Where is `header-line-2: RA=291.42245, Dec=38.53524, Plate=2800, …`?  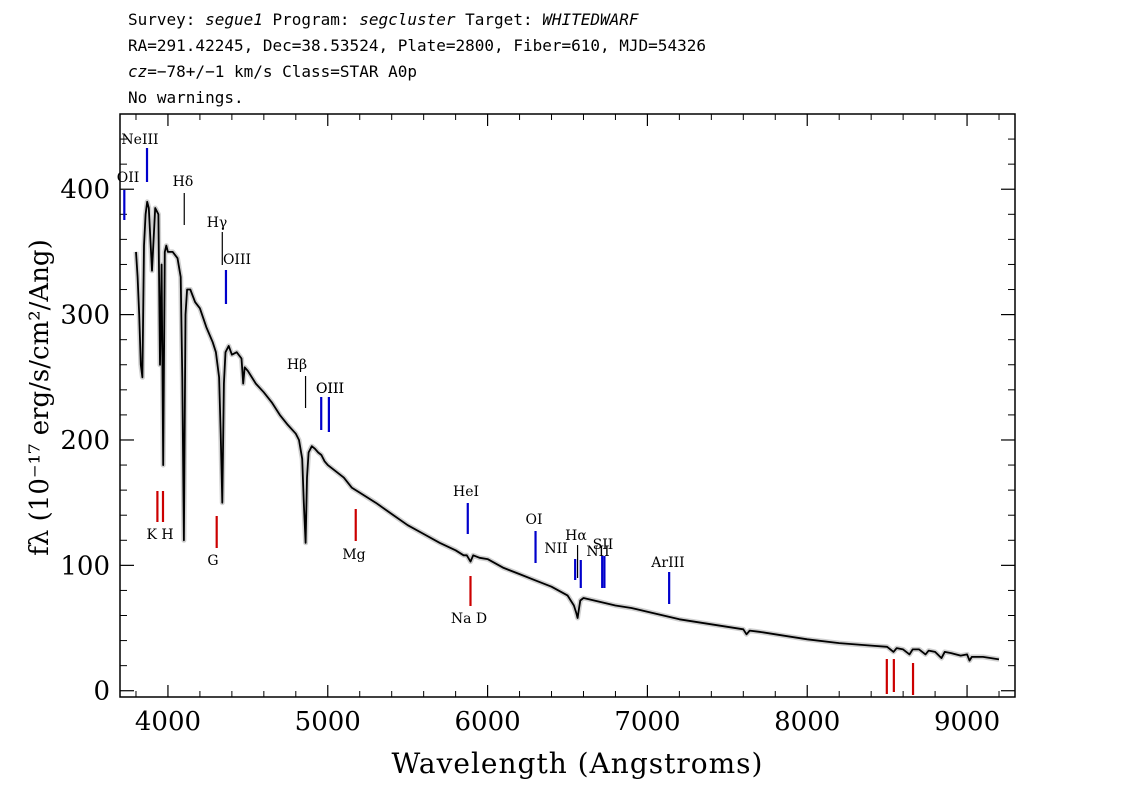
header-line-2: RA=291.42245, Dec=38.53524, Plate=2800, … is located at coordinates (417, 45).